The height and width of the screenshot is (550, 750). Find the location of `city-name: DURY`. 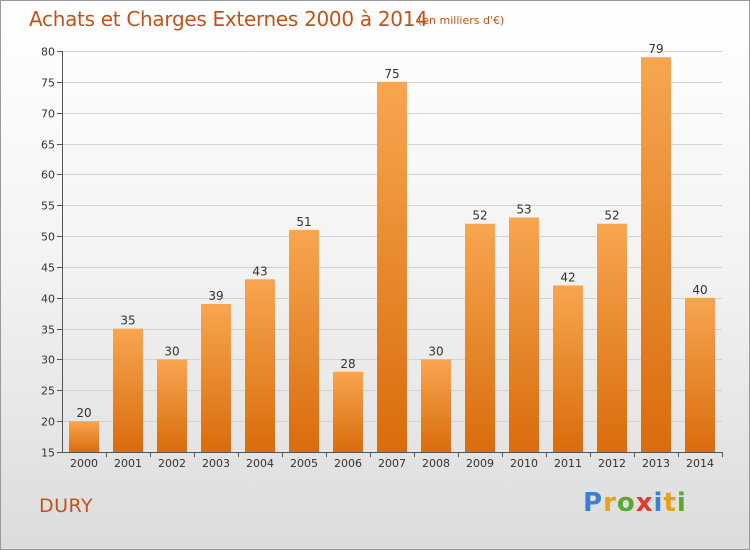

city-name: DURY is located at coordinates (66, 506).